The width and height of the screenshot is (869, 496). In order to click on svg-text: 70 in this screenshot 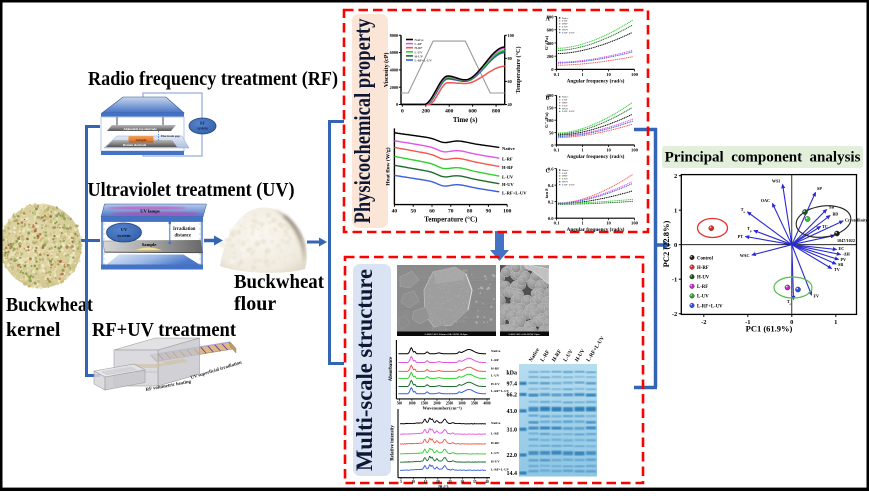, I will do `click(451, 212)`.